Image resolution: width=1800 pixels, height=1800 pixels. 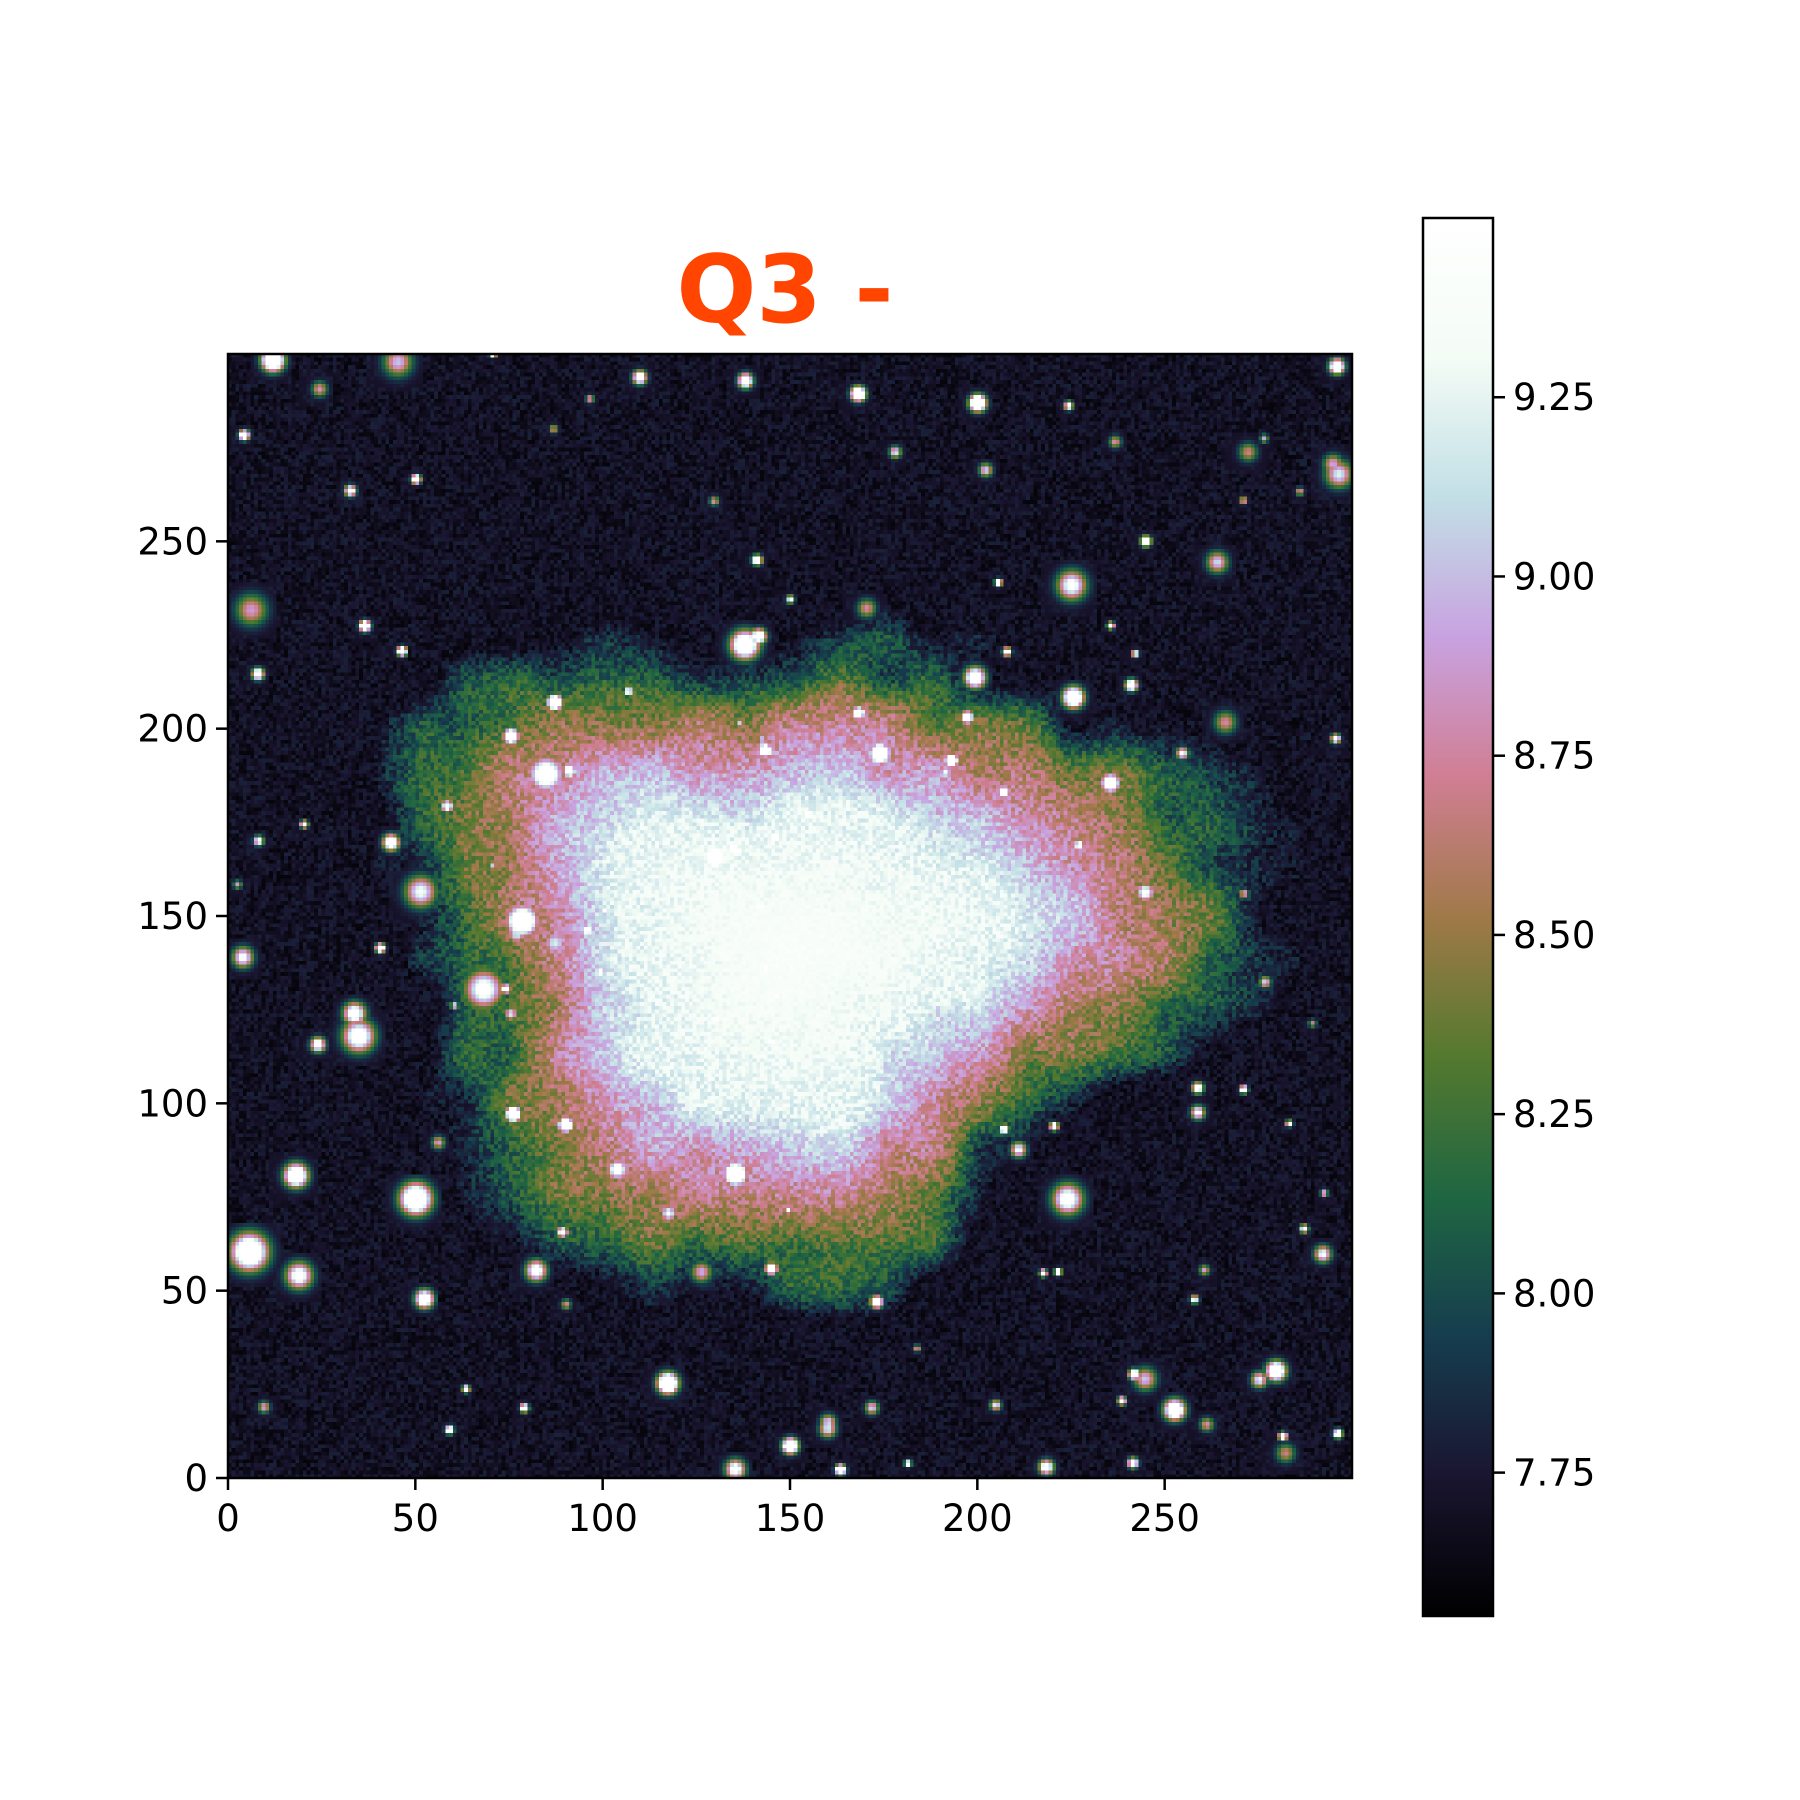 I want to click on colorbar: 7.75 8.00 8.25 8.50 8.75 9.00 9.25, so click(x=1508, y=917).